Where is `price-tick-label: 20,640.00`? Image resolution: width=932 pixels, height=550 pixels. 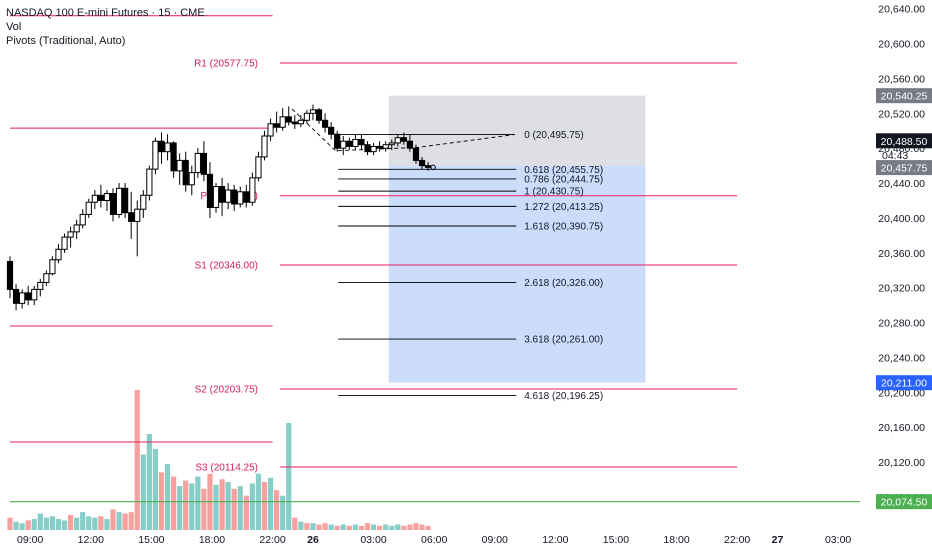 price-tick-label: 20,640.00 is located at coordinates (901, 10).